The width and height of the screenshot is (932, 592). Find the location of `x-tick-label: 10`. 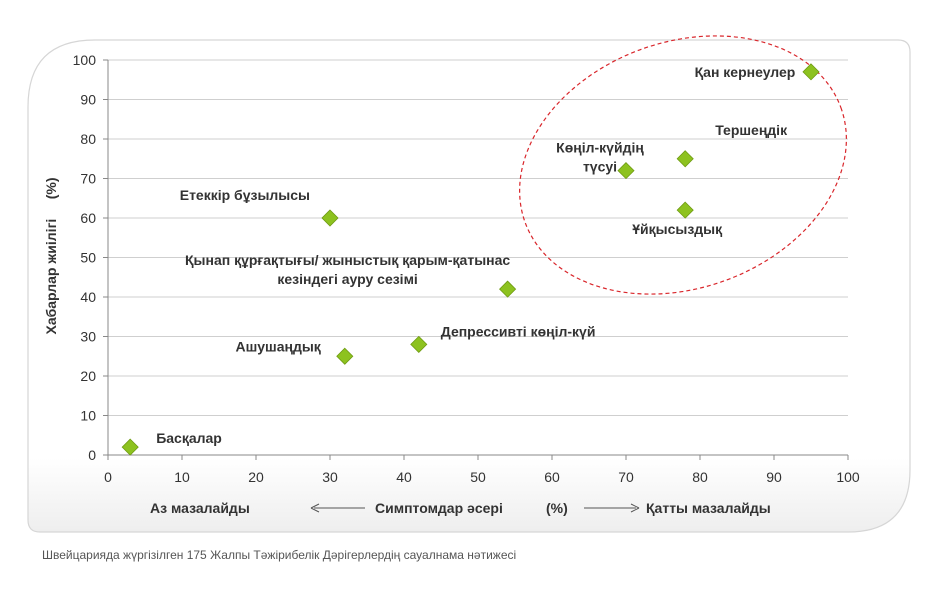

x-tick-label: 10 is located at coordinates (182, 477).